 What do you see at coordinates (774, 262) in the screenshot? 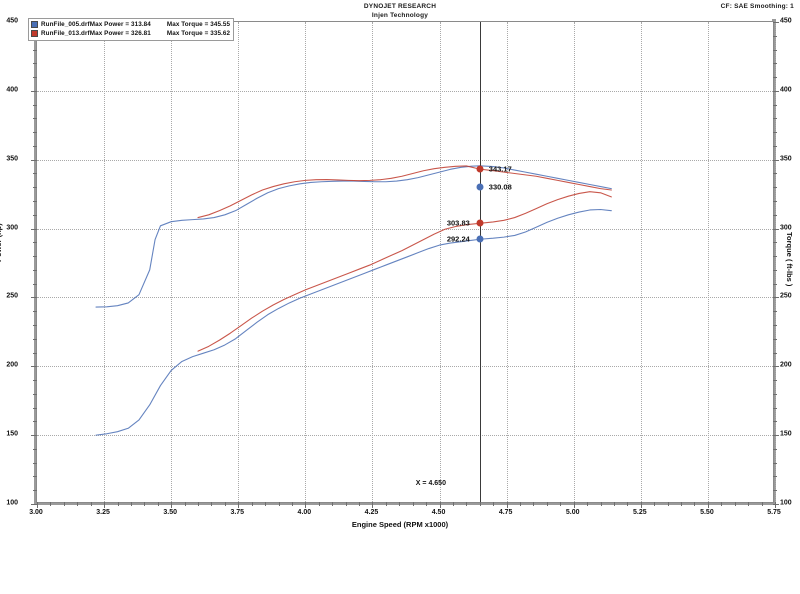
I see `right-axis-spine` at bounding box center [774, 262].